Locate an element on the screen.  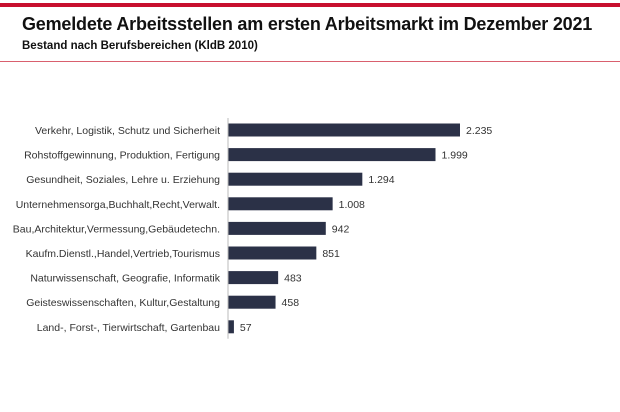
category-label: Kaufm.Dienstl.,Handel,Vertrieb,Tourismus is located at coordinates (123, 254).